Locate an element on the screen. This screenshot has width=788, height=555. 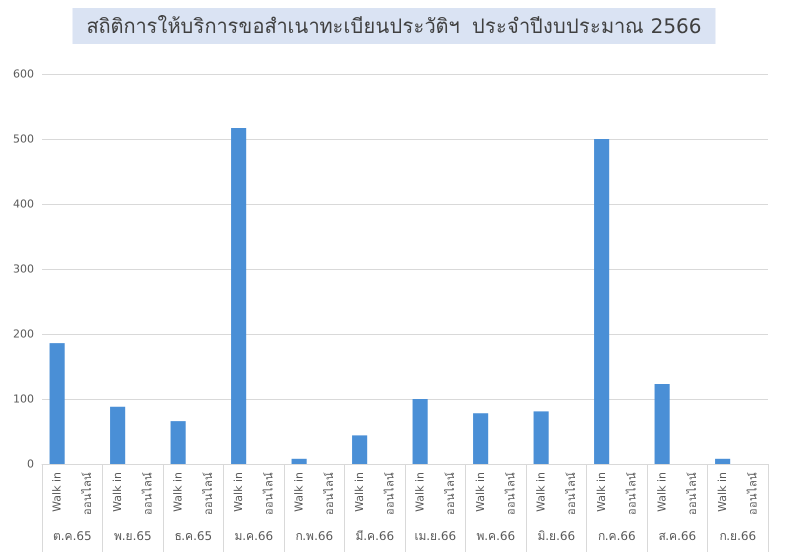
y-tick-label: 500 is located at coordinates (23, 139).